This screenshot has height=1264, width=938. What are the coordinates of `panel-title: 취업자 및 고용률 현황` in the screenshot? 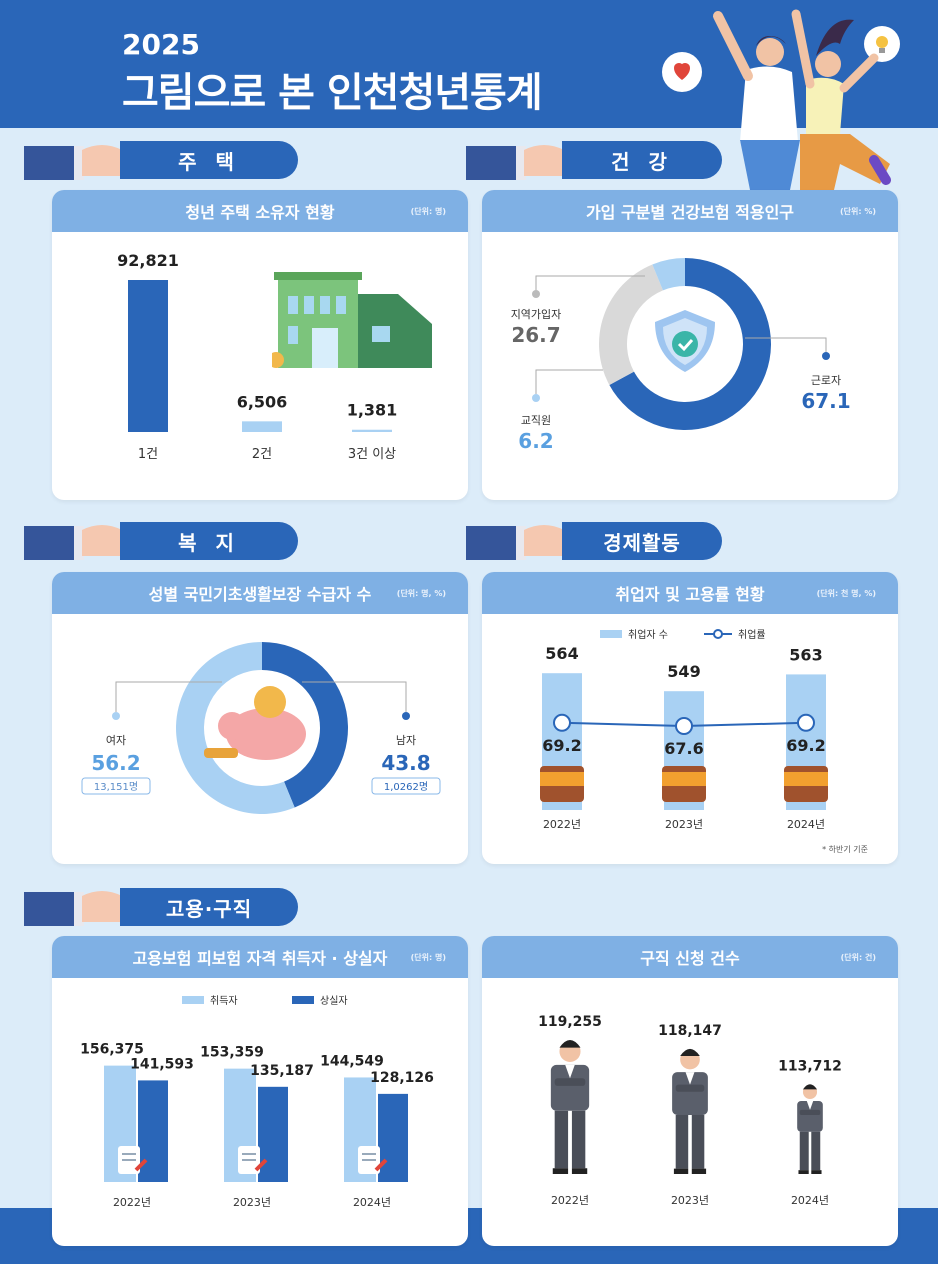 It's located at (690, 594).